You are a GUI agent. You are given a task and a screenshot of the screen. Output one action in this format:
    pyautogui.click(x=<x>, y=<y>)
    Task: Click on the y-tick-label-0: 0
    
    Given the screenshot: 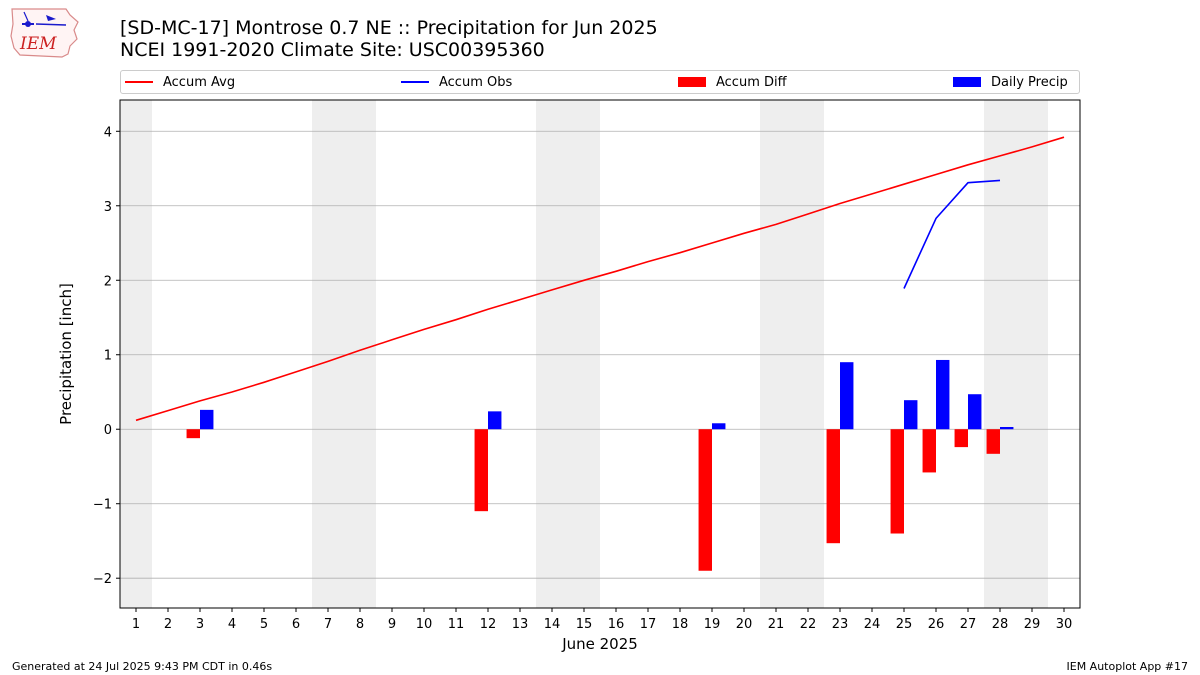 What is the action you would take?
    pyautogui.click(x=108, y=430)
    